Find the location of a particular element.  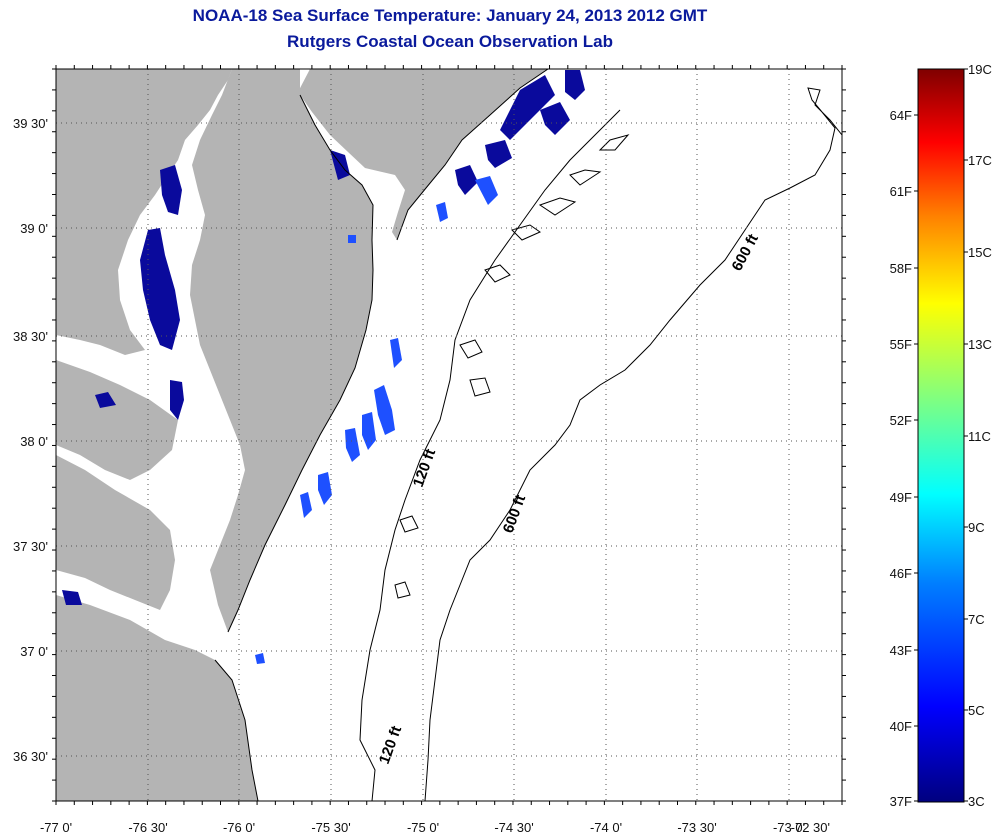

lon-label: -76 0' is located at coordinates (239, 827).